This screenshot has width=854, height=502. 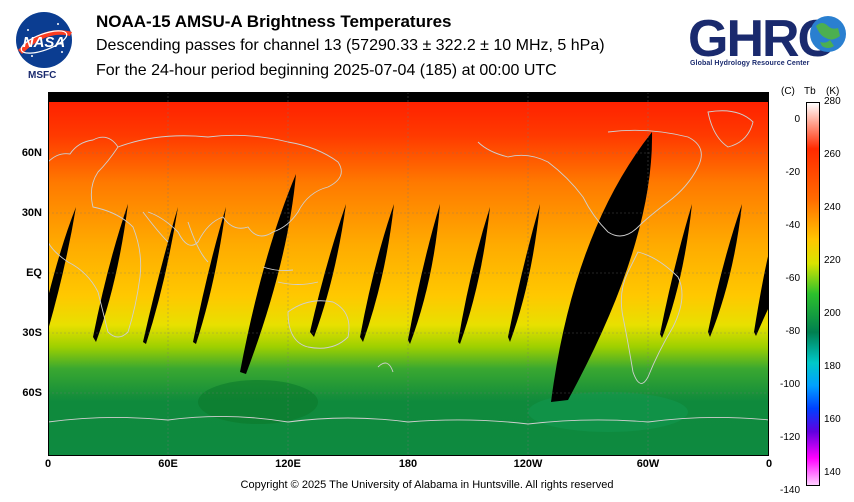 I want to click on msfc-label: MSFC, so click(x=42, y=75).